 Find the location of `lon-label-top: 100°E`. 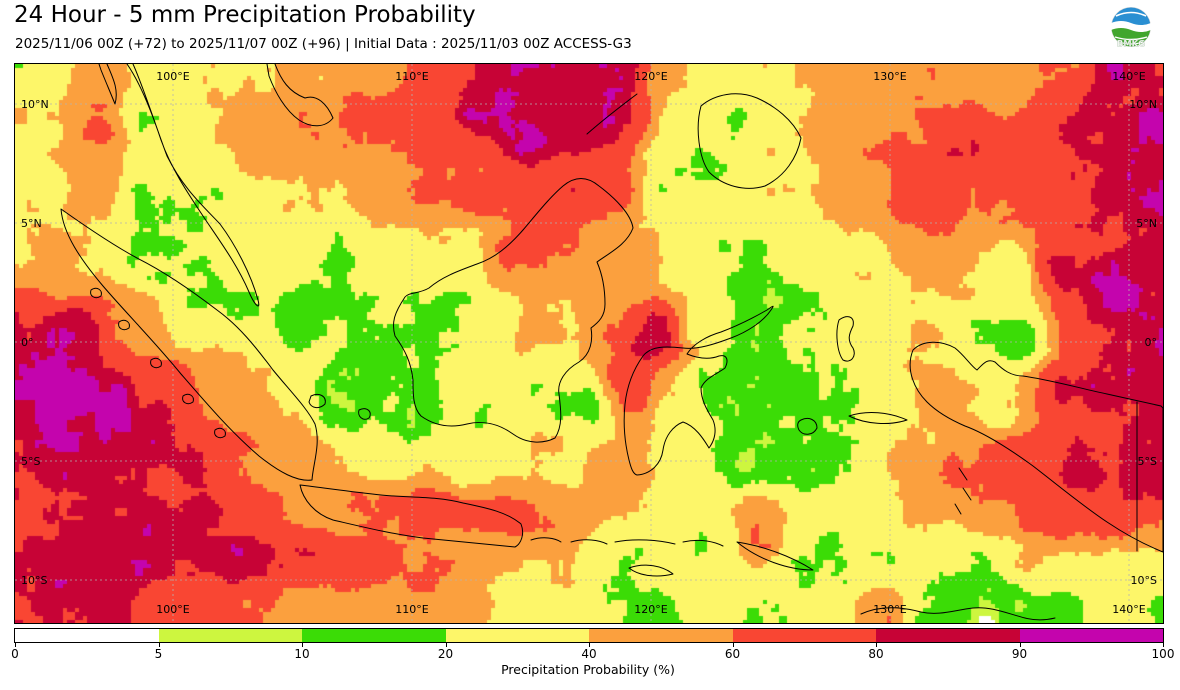

lon-label-top: 100°E is located at coordinates (172, 76).